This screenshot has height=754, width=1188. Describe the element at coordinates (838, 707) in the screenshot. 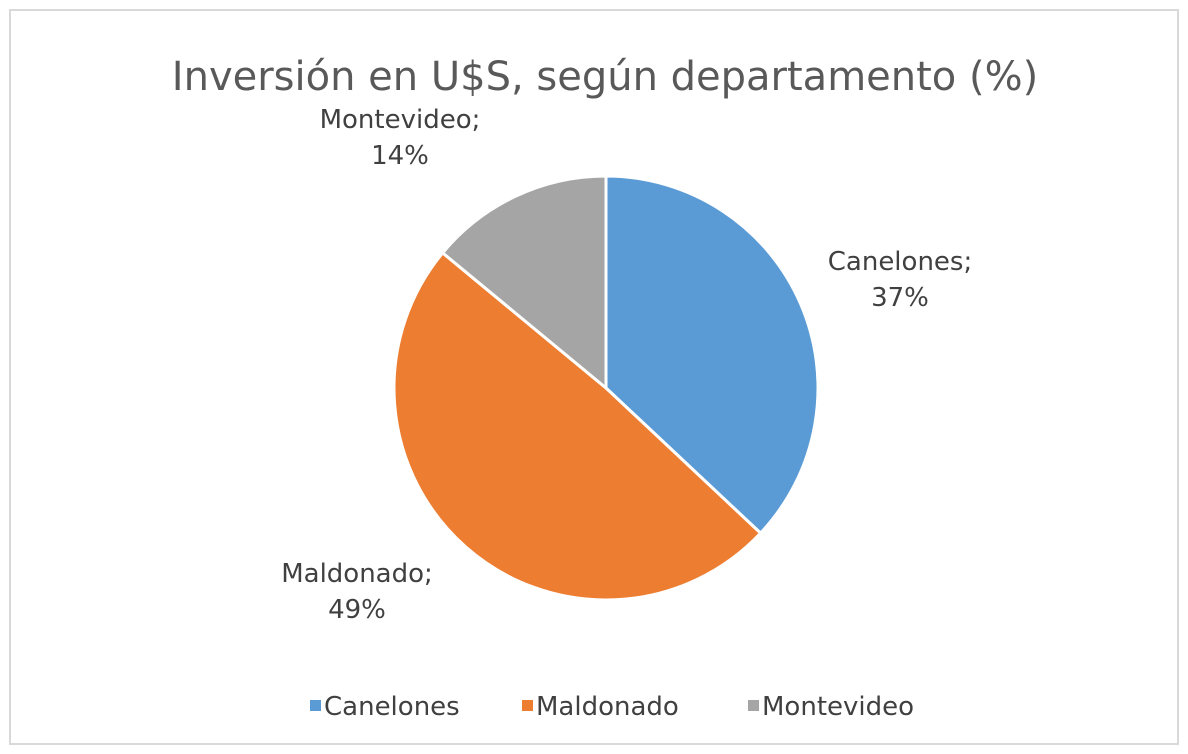

I see `legend-label: Montevideo` at that location.